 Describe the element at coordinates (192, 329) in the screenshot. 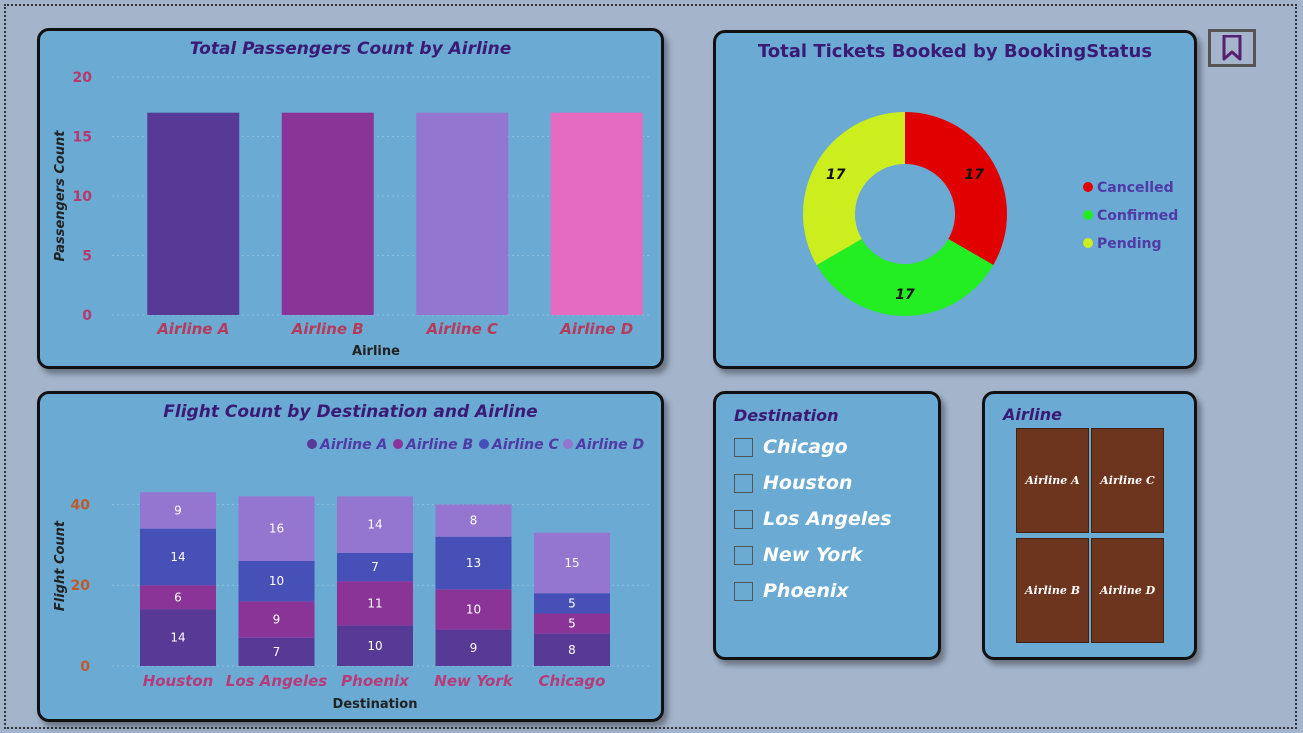

I see `x-tick-label: Airline A` at that location.